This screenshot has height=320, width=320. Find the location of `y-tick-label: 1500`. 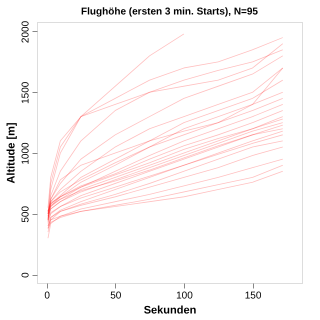

y-tick-label: 1500 is located at coordinates (26, 92).